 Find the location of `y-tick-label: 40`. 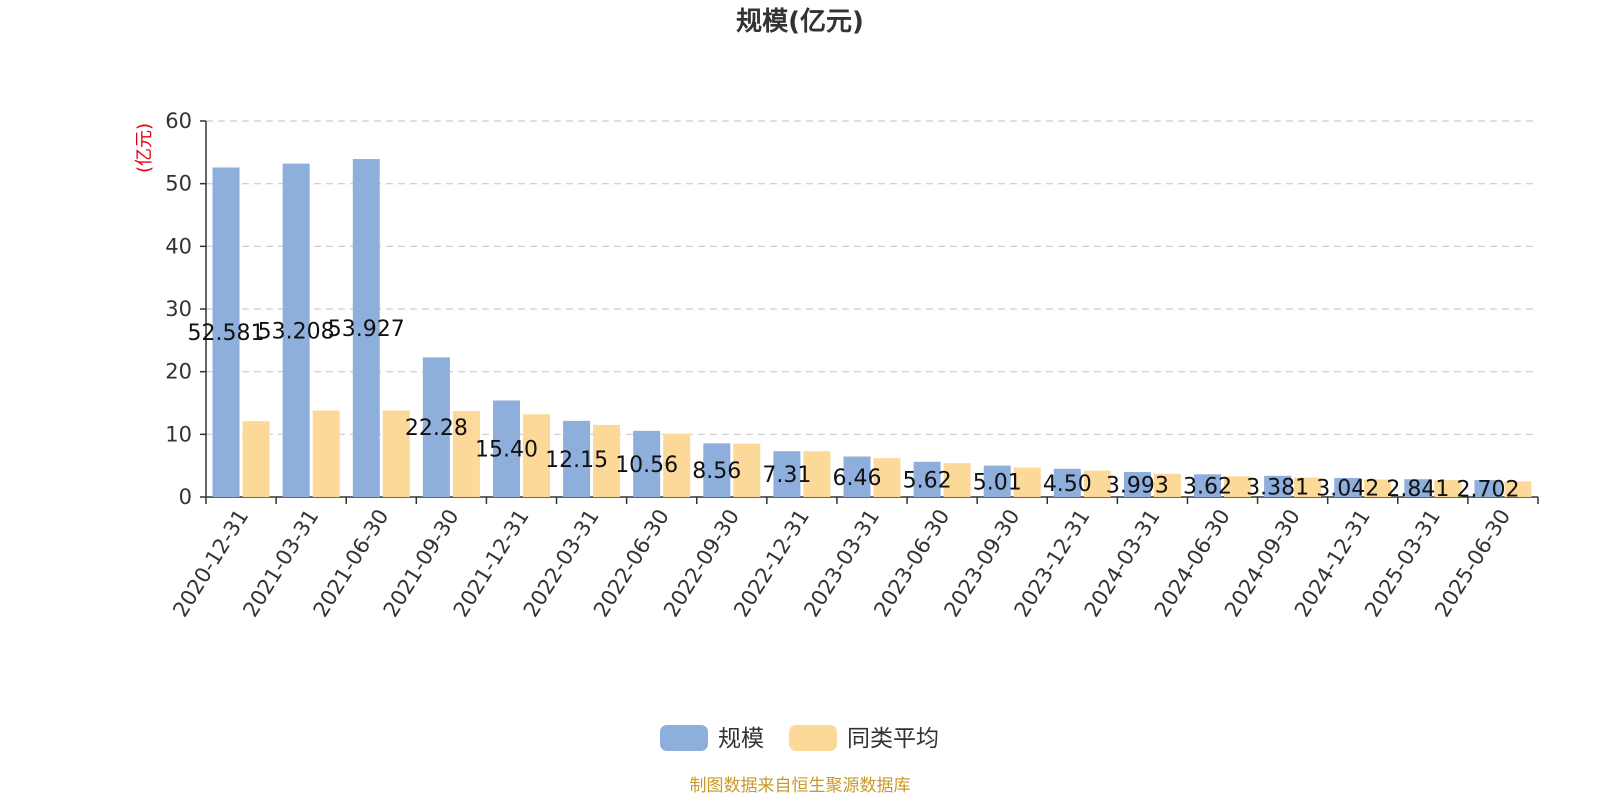

y-tick-label: 40 is located at coordinates (178, 246).